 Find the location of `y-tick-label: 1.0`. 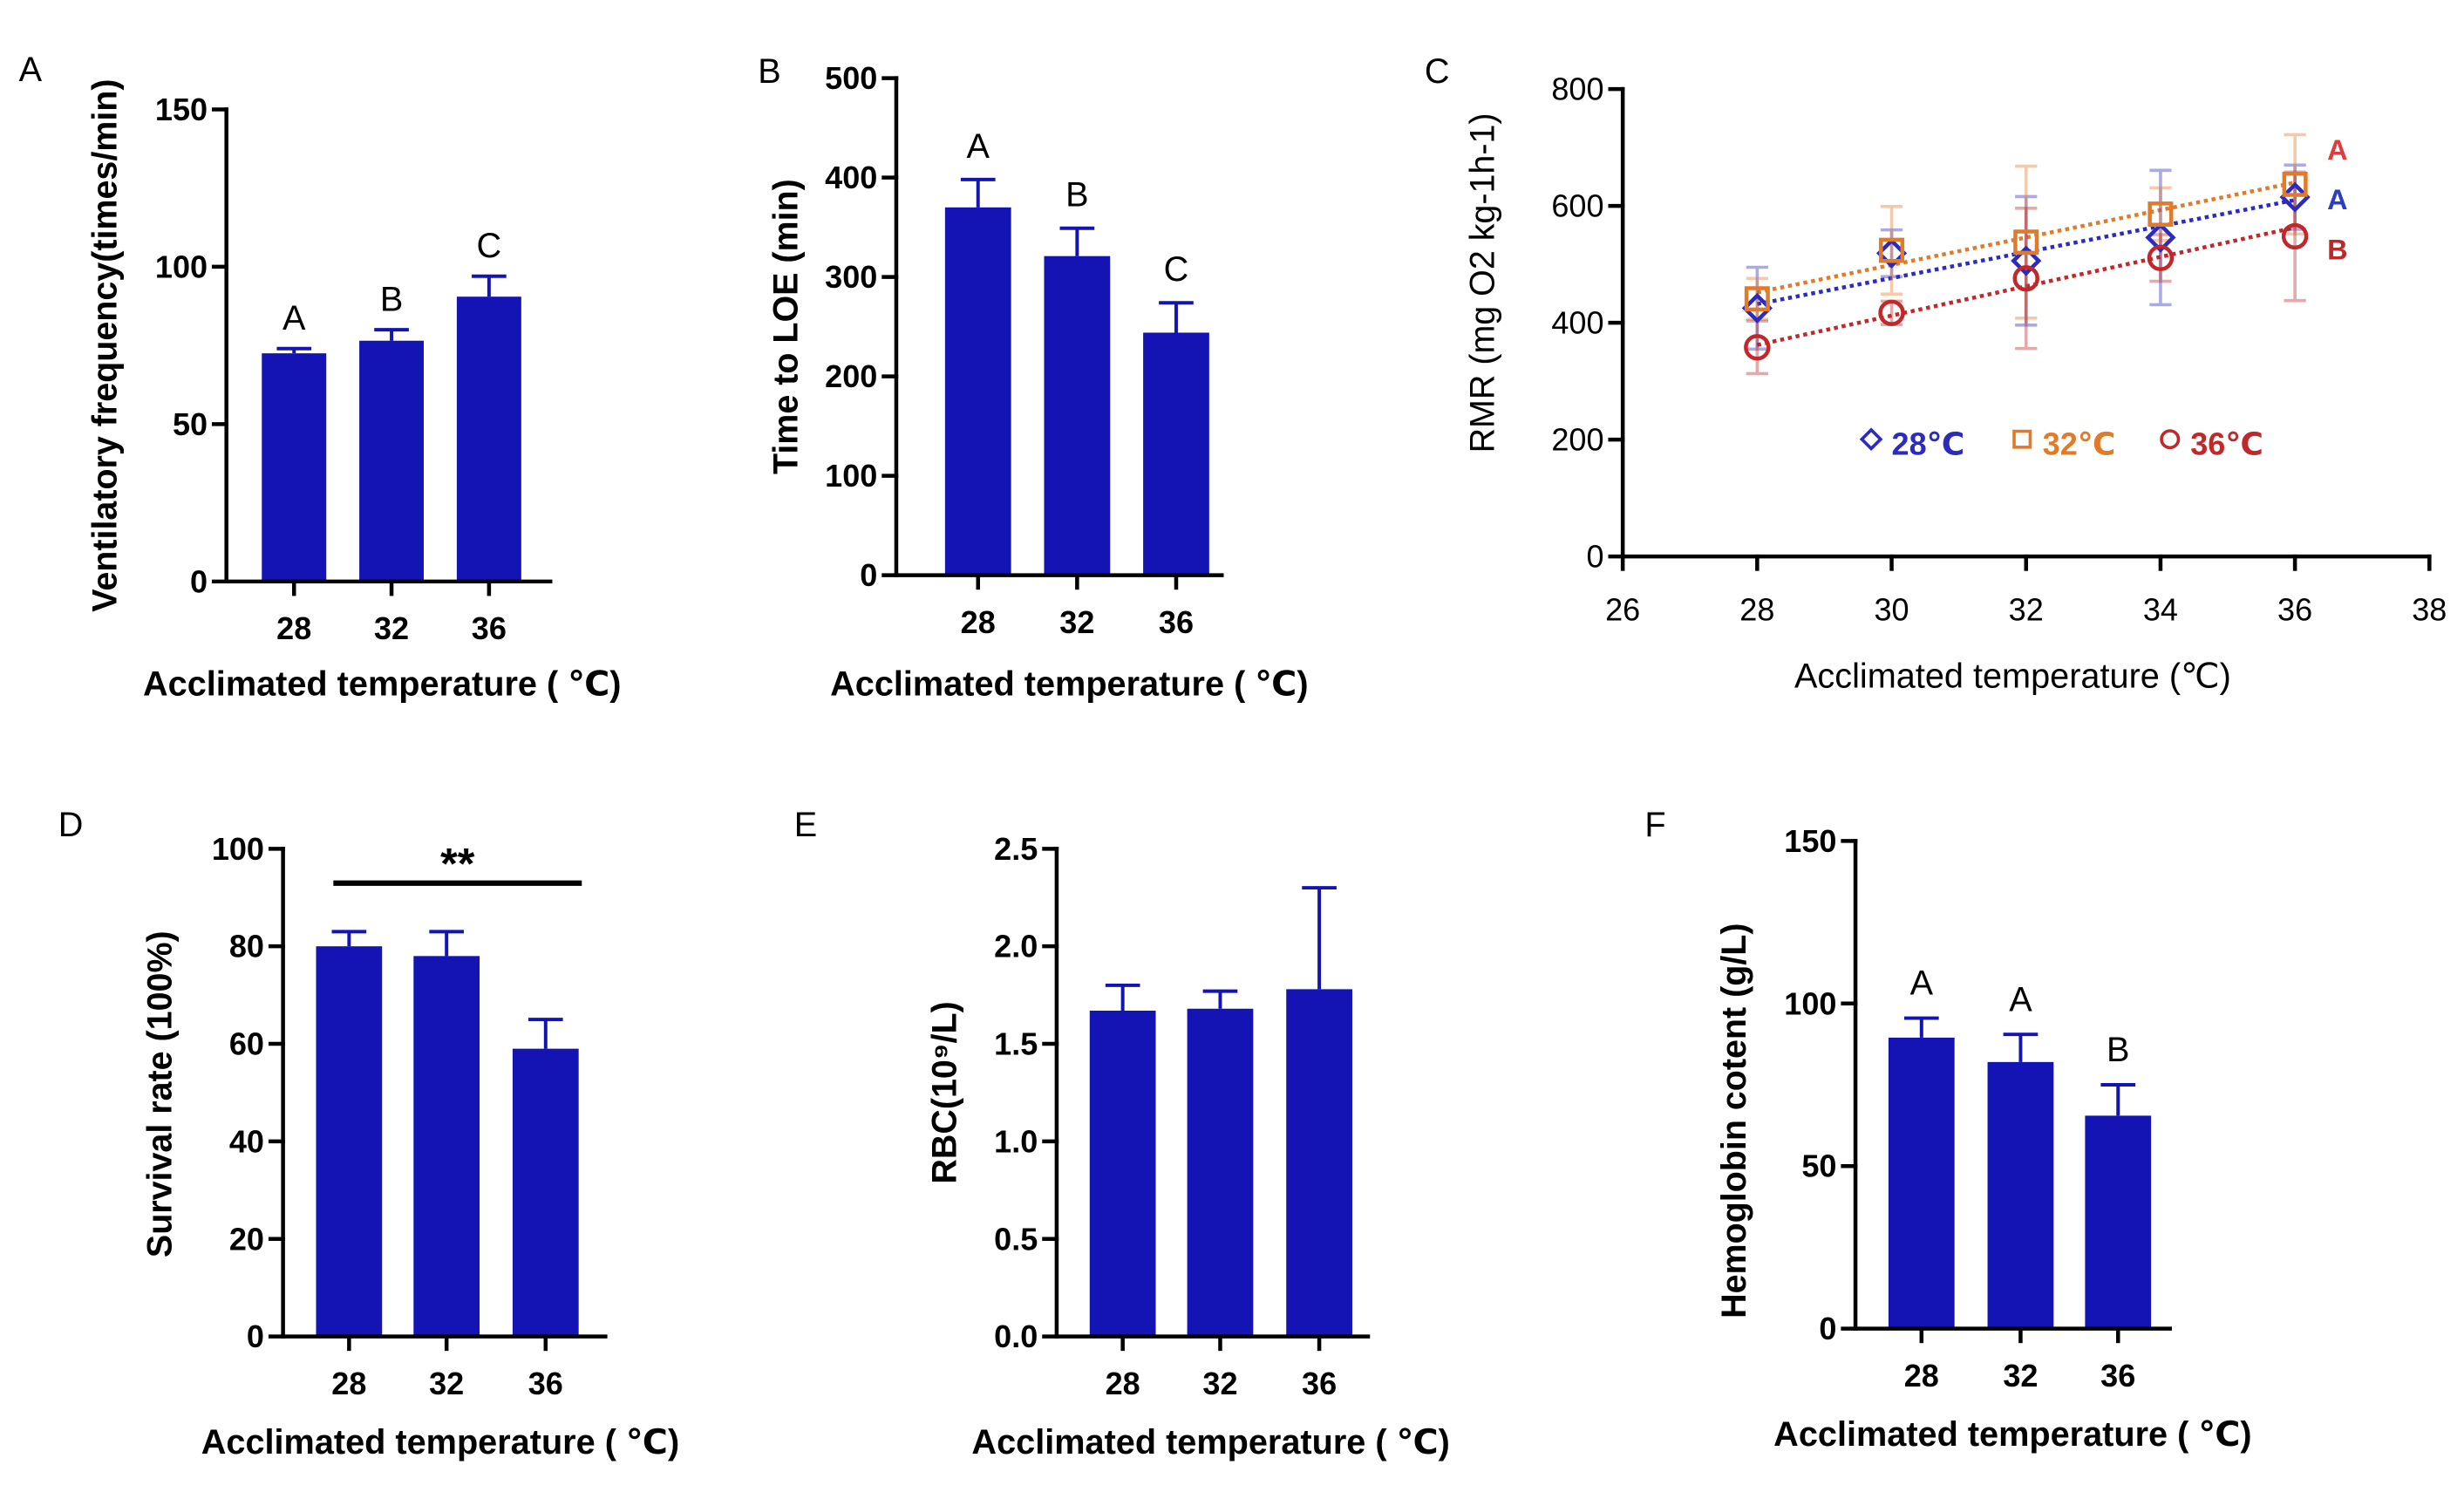

y-tick-label: 1.0 is located at coordinates (1016, 1142).